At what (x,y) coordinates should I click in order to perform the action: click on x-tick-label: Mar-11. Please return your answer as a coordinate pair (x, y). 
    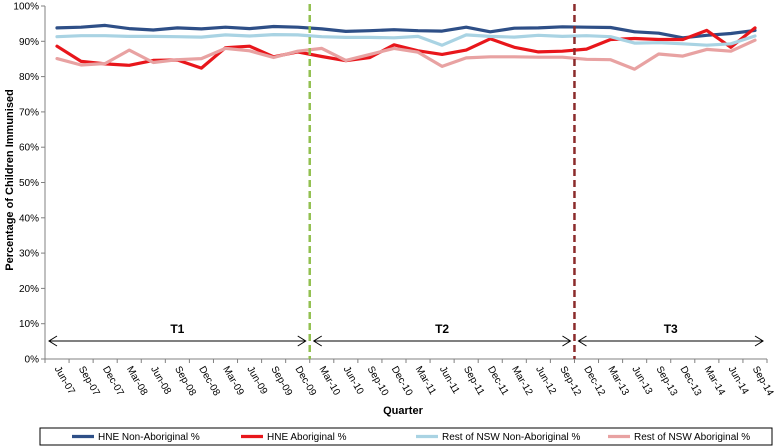
    Looking at the image, I should click on (425, 381).